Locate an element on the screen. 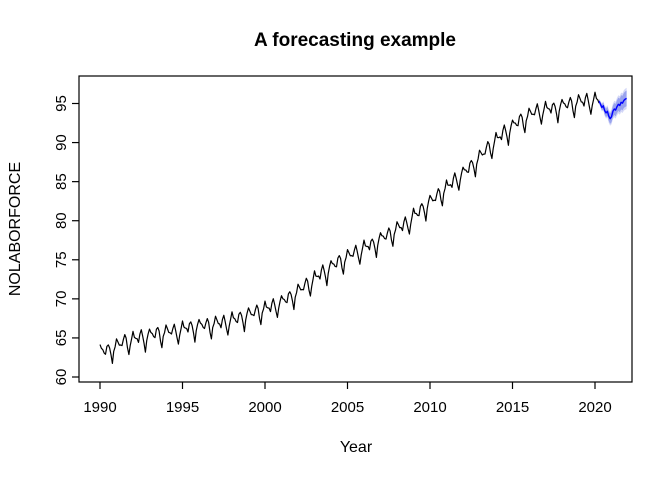 This screenshot has height=480, width=672. inner-prediction-band is located at coordinates (613, 107).